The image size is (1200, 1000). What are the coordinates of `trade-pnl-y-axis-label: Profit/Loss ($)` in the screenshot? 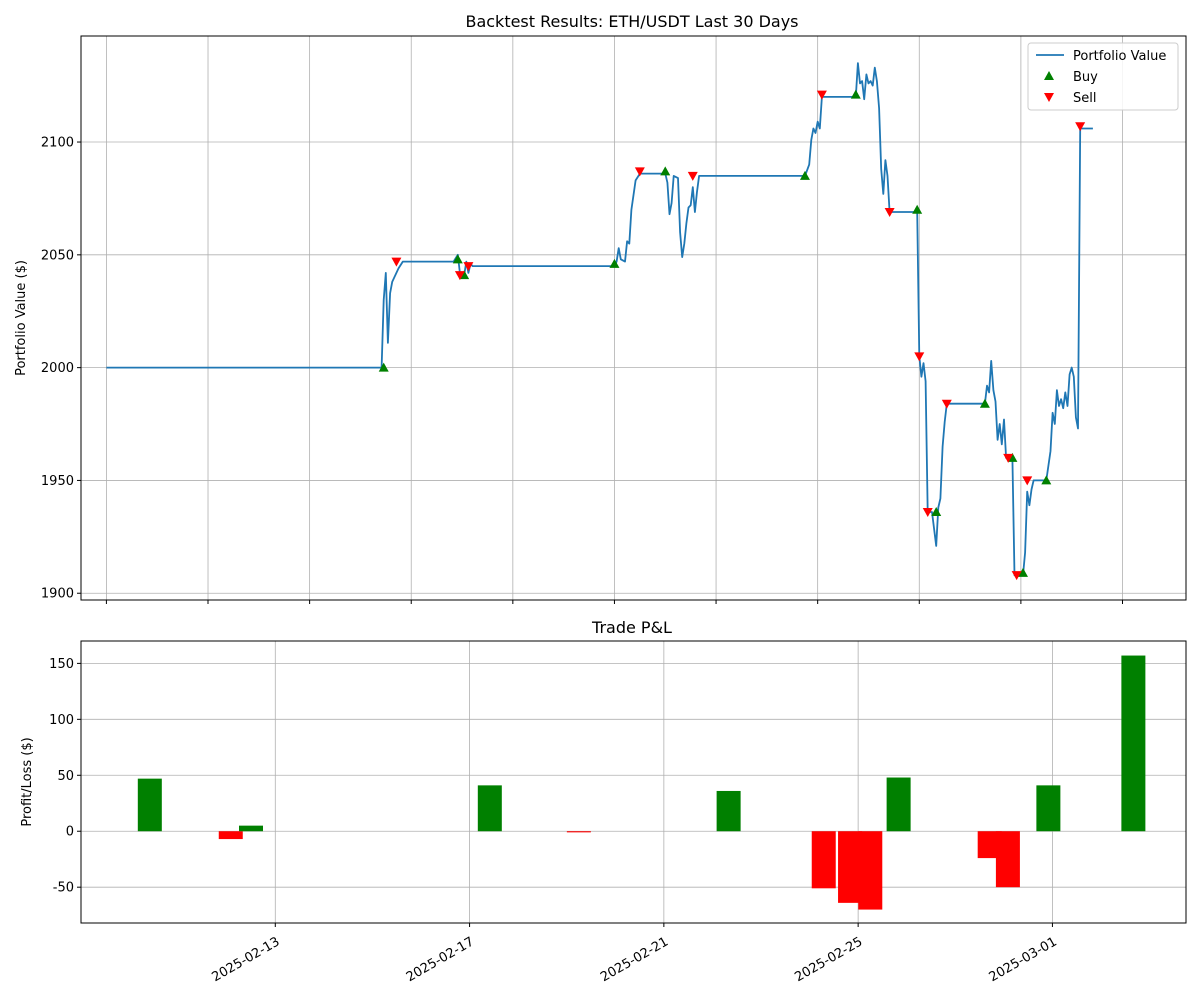 It's located at (27, 781).